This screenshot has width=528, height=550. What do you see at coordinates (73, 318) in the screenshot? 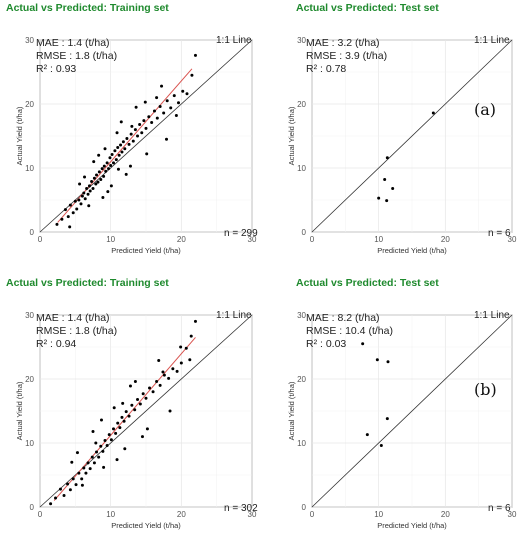
I see `mae-stat: MAE : 1.4 (t/ha)` at bounding box center [73, 318].